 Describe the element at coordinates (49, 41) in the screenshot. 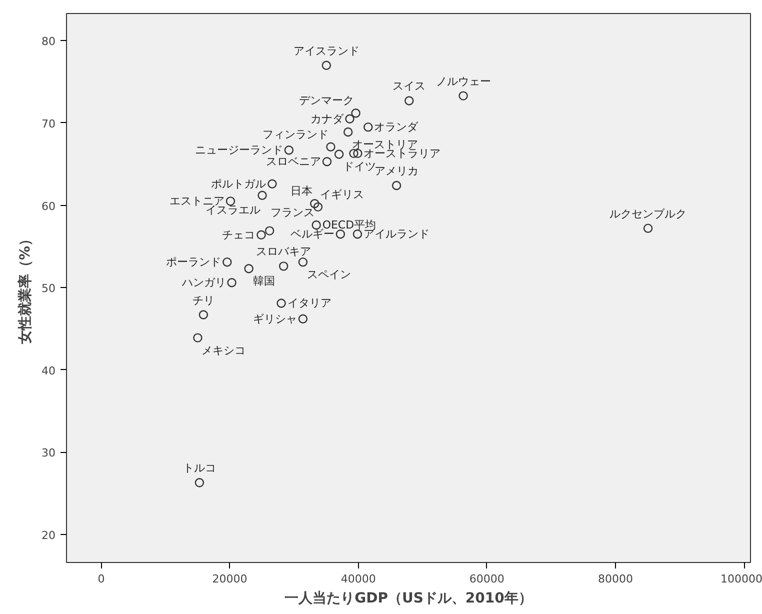

I see `y-tick-label: 80` at that location.